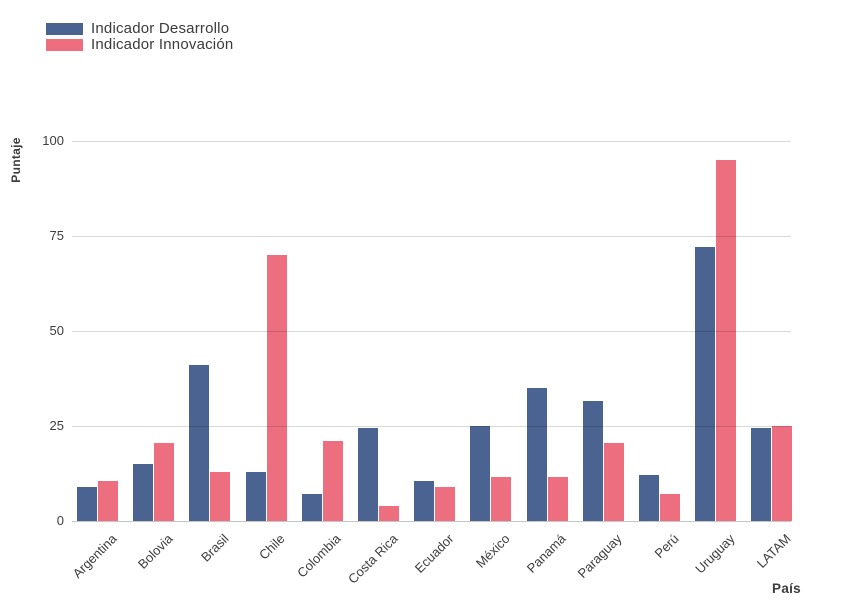  I want to click on legend-swatch-innovacion, so click(64, 44).